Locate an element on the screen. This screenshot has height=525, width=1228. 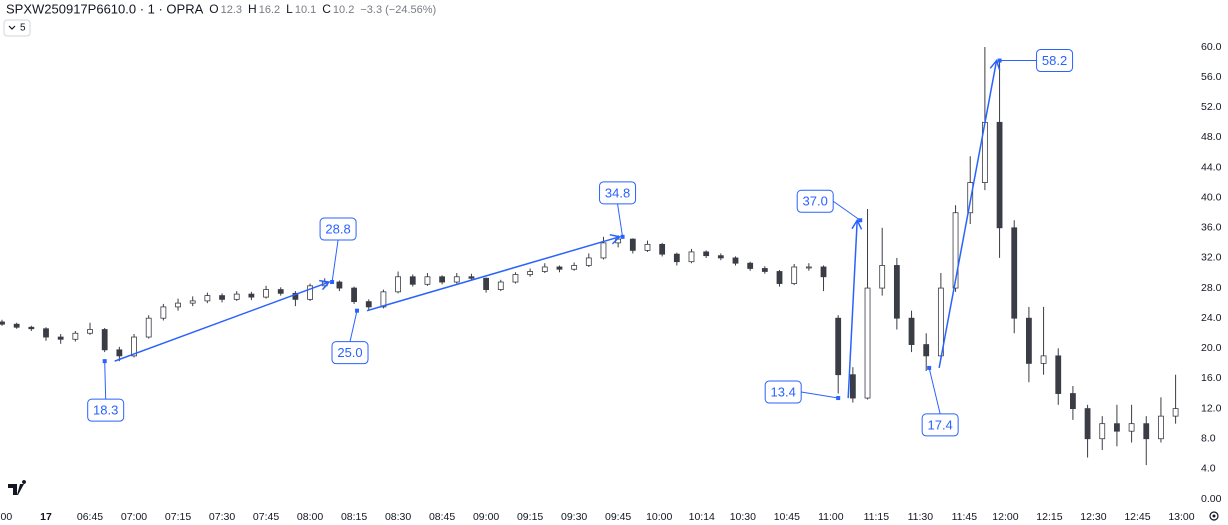
y-tick-label: 8.0 is located at coordinates (1208, 439).